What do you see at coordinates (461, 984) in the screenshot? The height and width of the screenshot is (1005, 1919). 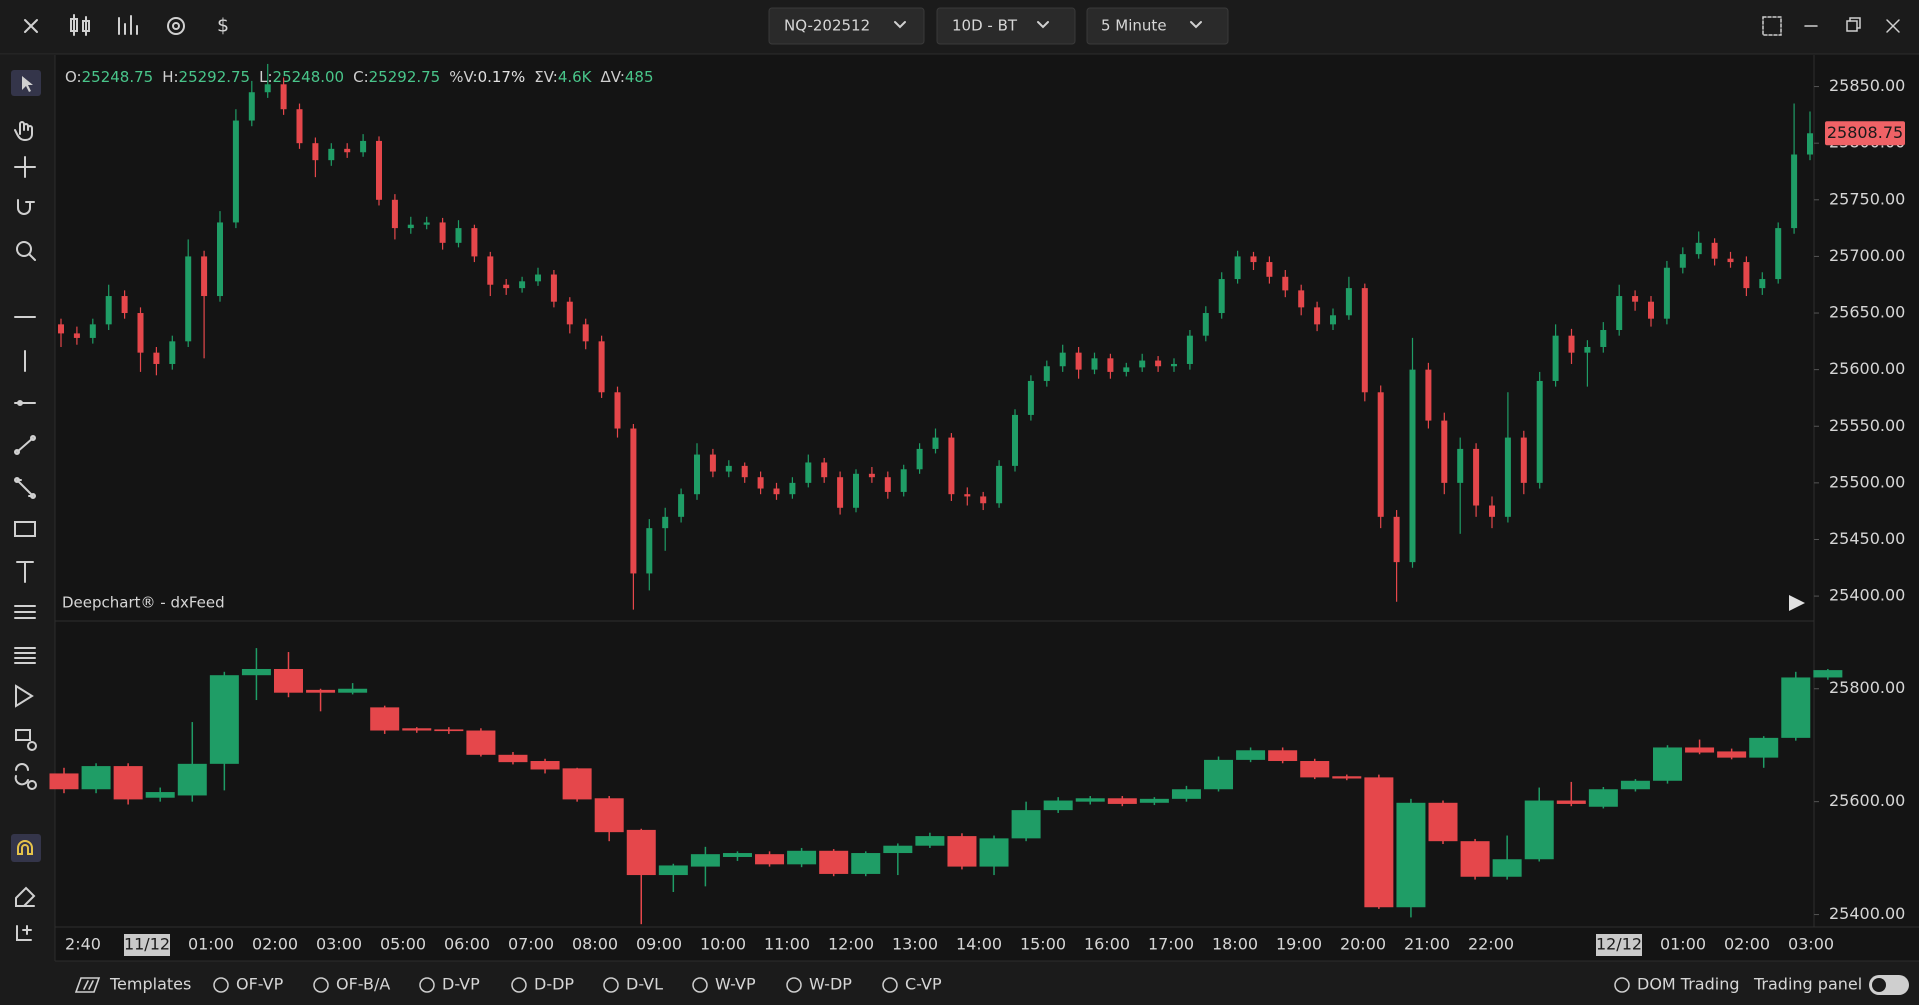 I see `study-label: D-VP` at bounding box center [461, 984].